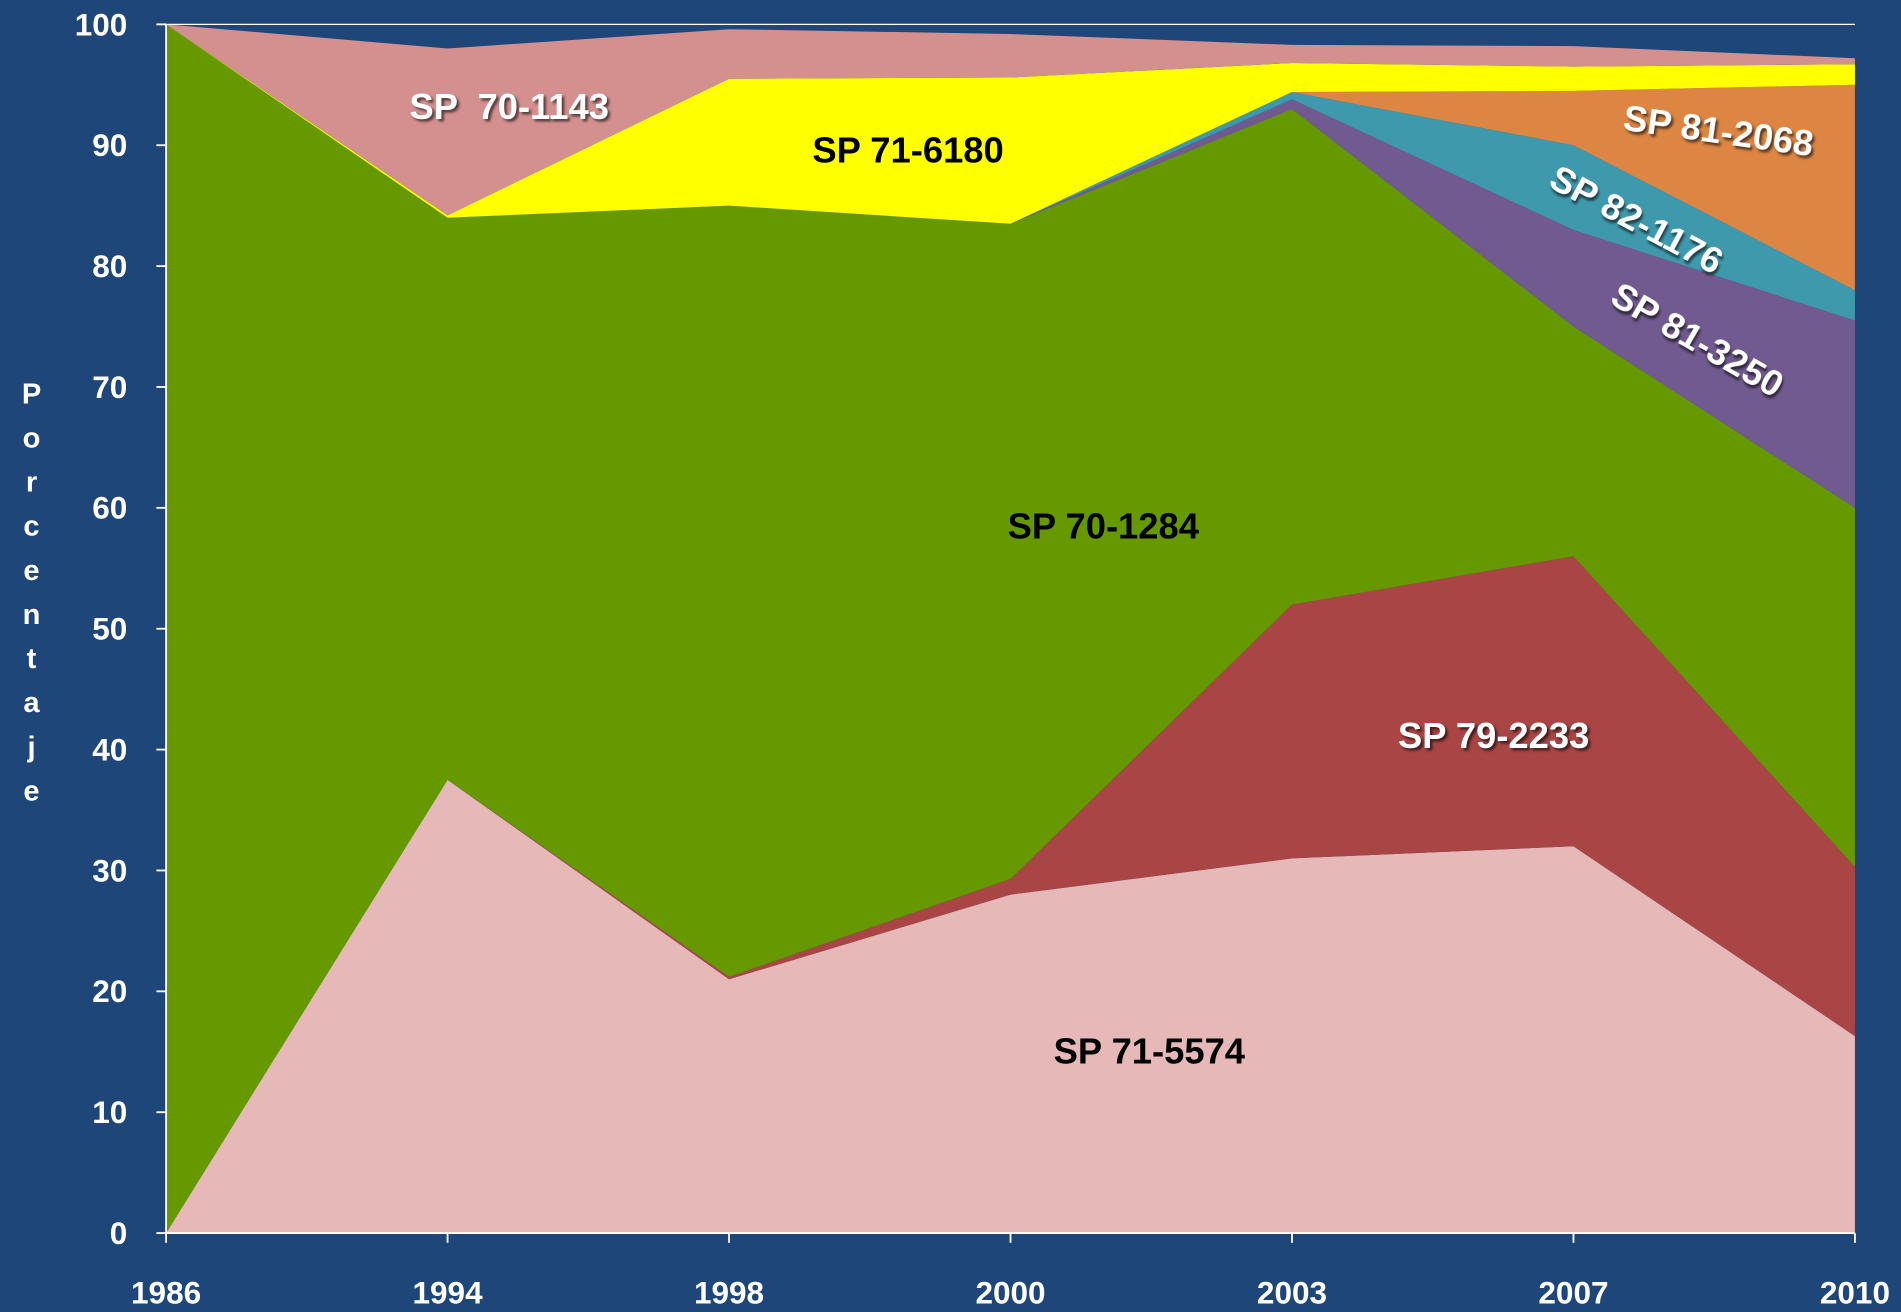  What do you see at coordinates (508, 106) in the screenshot?
I see `series-label: SP 70-1143` at bounding box center [508, 106].